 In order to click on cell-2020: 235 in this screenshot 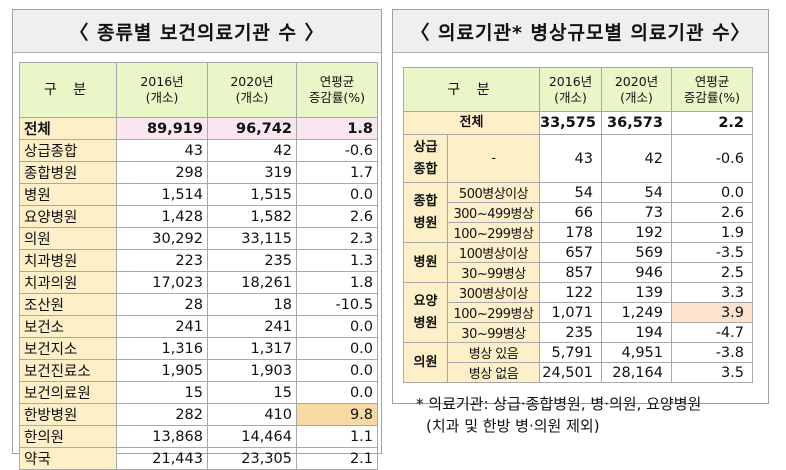, I will do `click(252, 260)`.